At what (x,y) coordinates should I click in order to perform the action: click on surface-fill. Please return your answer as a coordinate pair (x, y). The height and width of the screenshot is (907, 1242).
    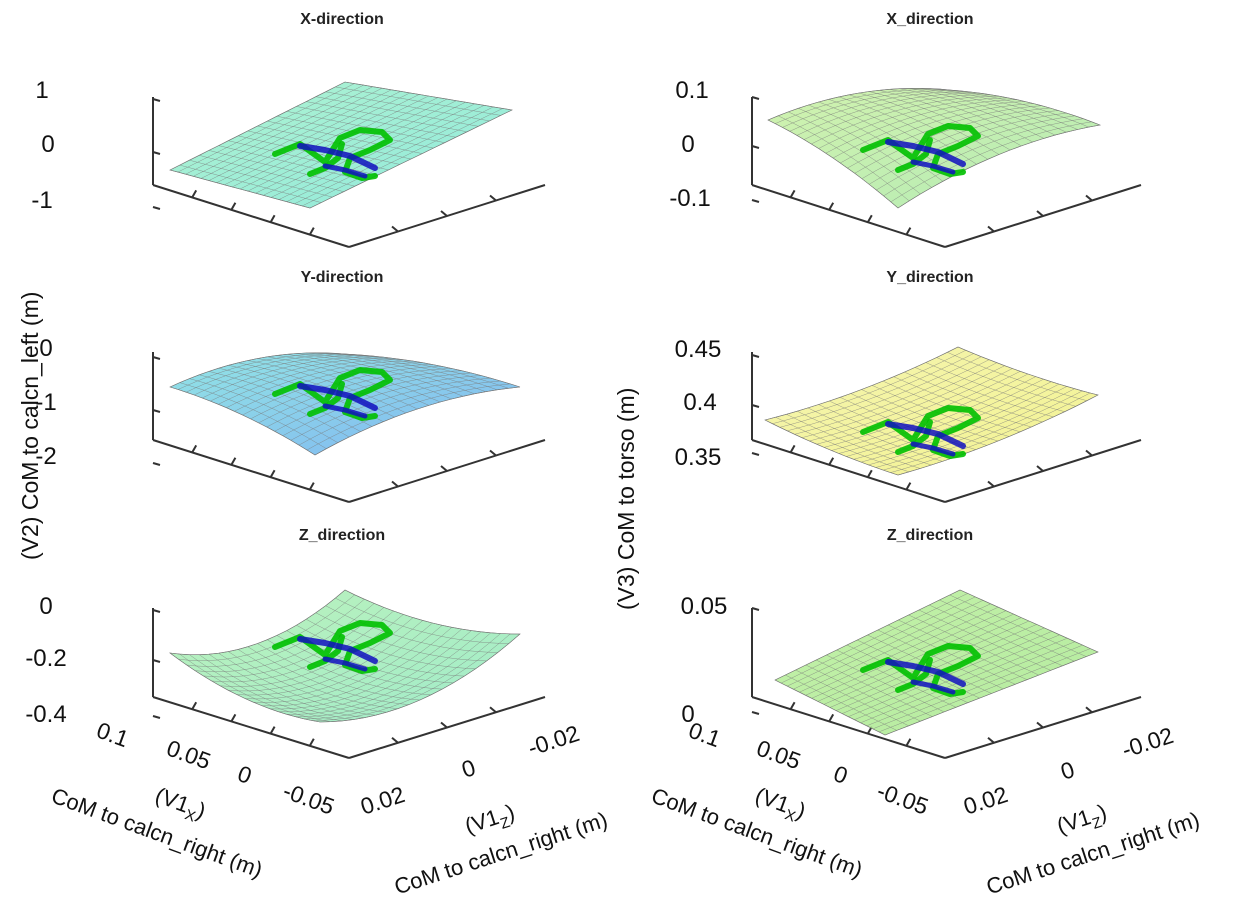
    Looking at the image, I should click on (931, 411).